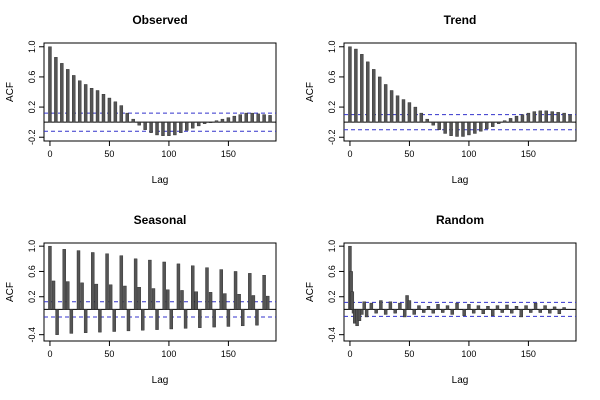 The image size is (600, 400). I want to click on panel-4-x-tick-label: 150, so click(528, 354).